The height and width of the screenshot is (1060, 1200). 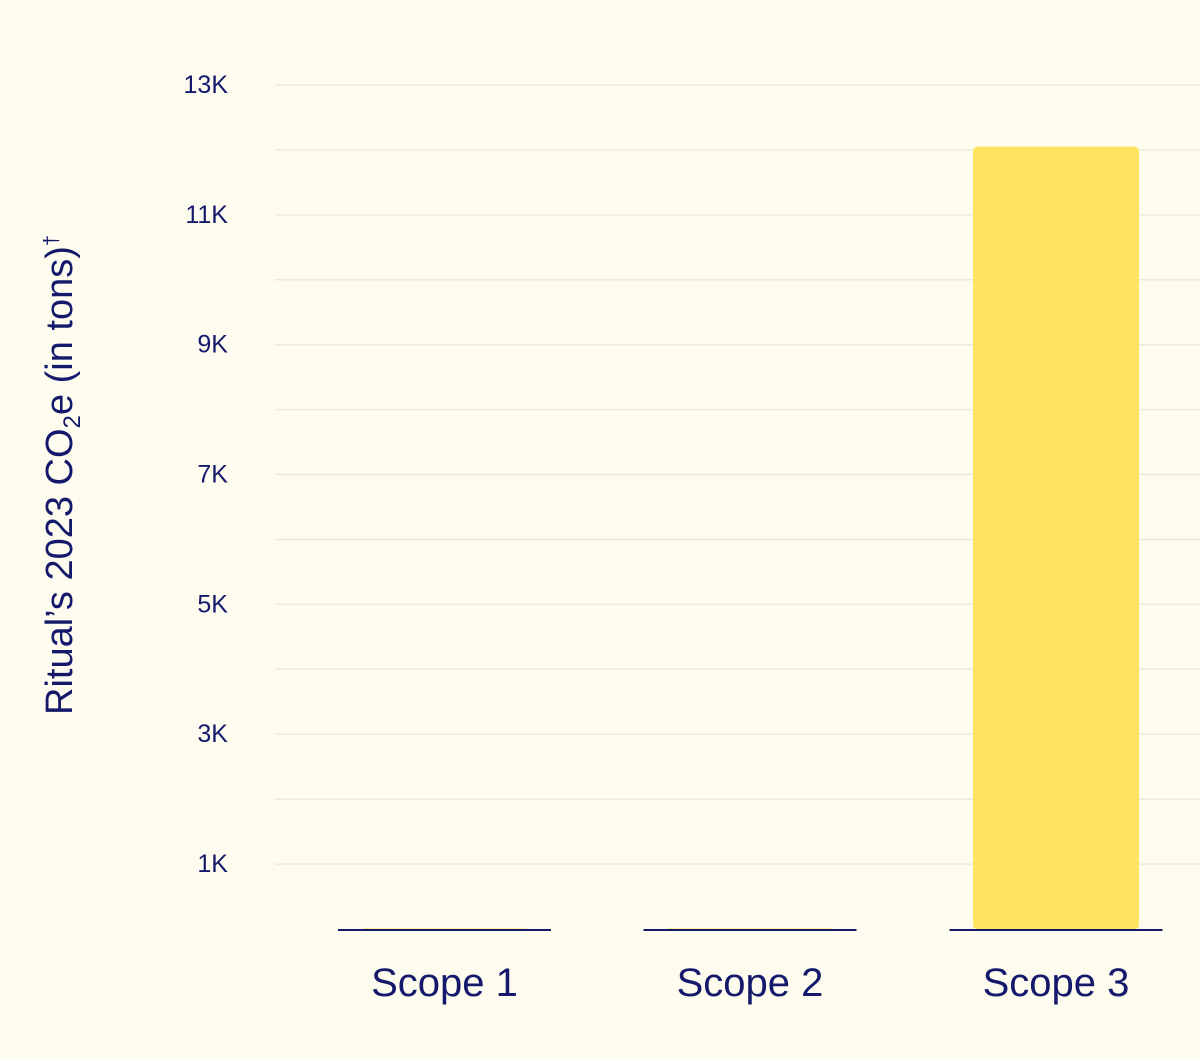 What do you see at coordinates (206, 85) in the screenshot?
I see `y-tick-label: 13K` at bounding box center [206, 85].